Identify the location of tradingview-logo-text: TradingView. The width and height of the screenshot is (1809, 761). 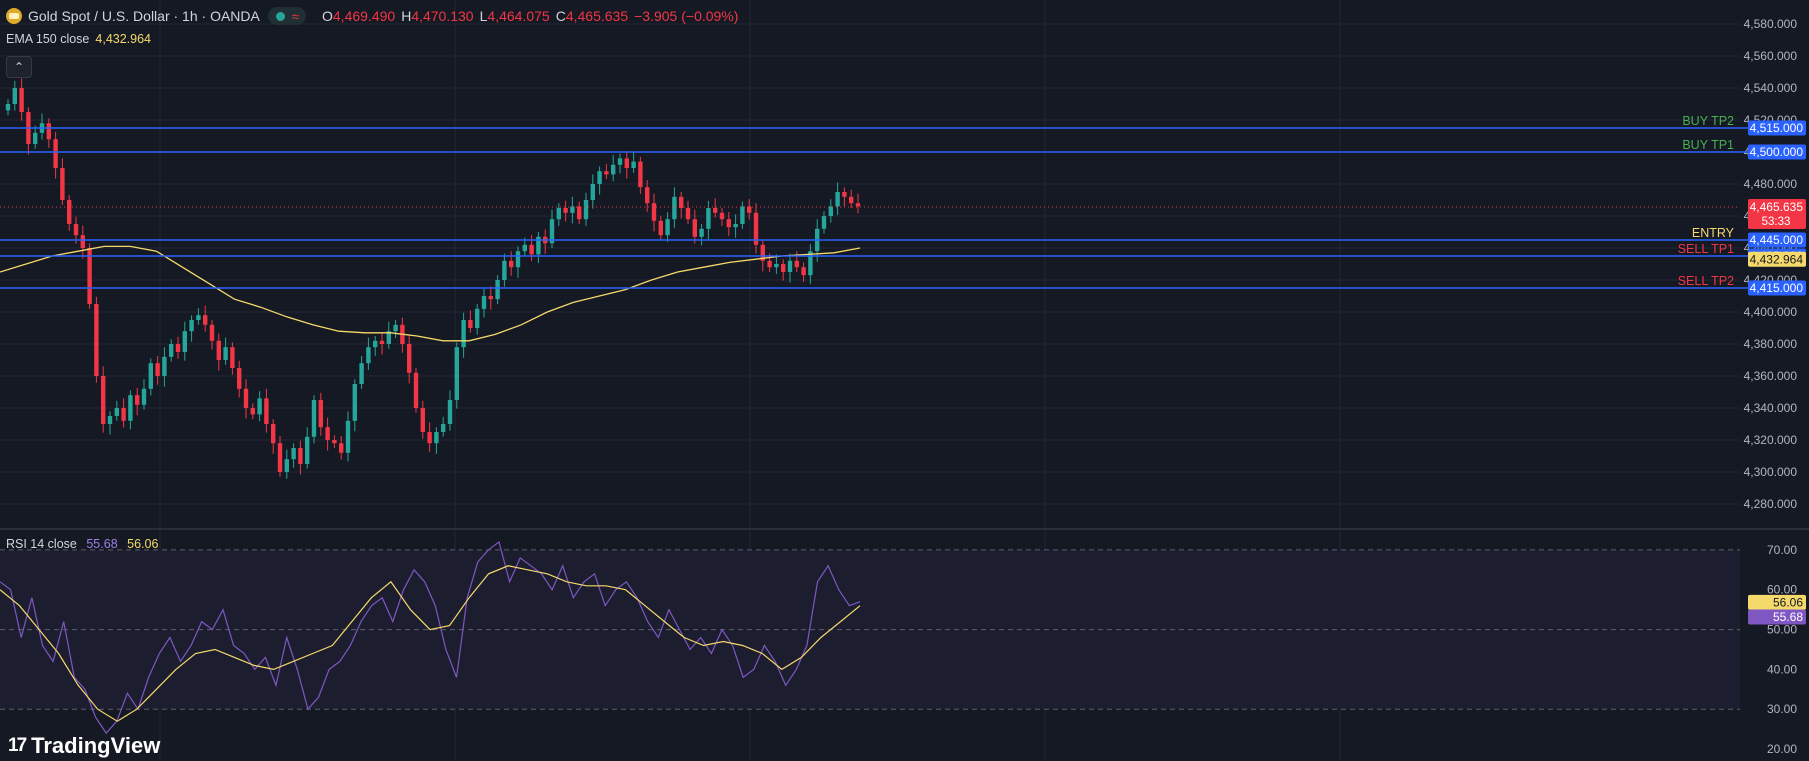
(96, 745).